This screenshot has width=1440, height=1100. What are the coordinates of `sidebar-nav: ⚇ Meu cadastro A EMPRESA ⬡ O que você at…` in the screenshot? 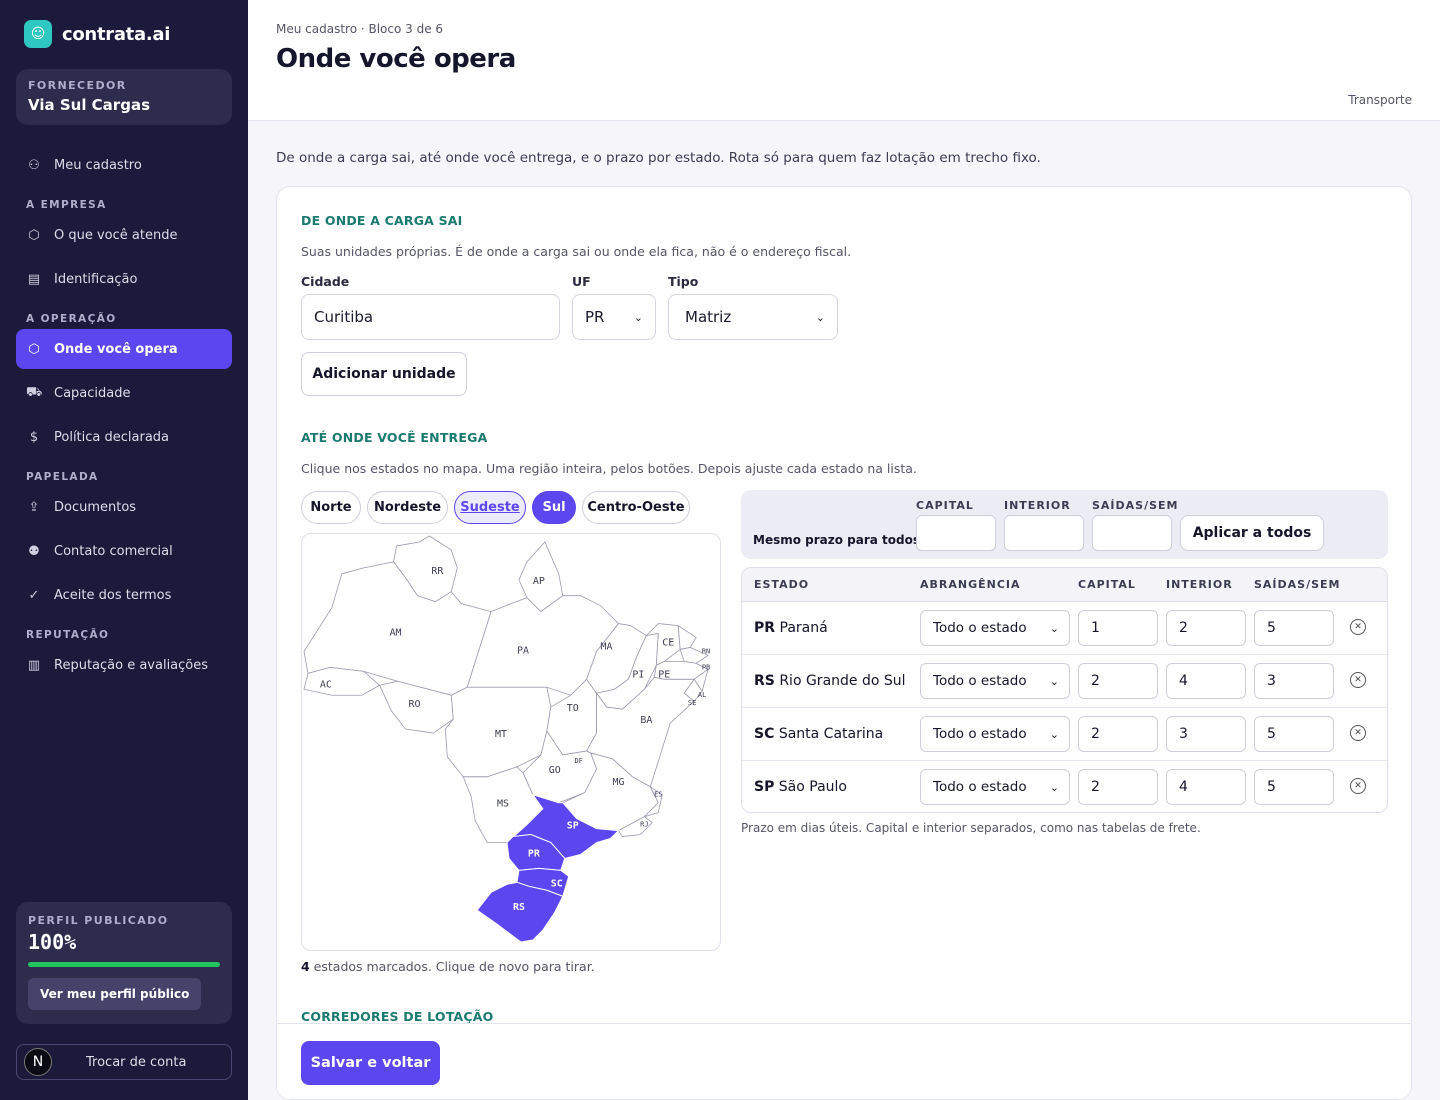 It's located at (124, 417).